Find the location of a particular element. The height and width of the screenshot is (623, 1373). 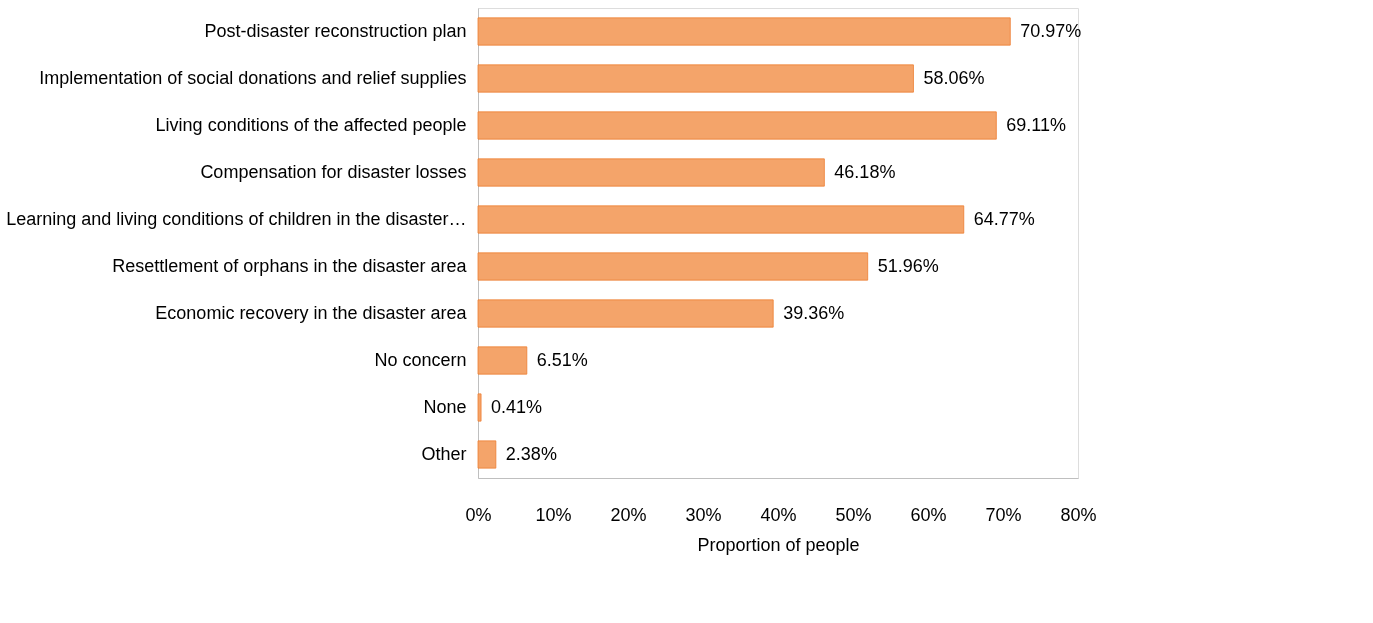

data-label: 2.38% is located at coordinates (531, 453).